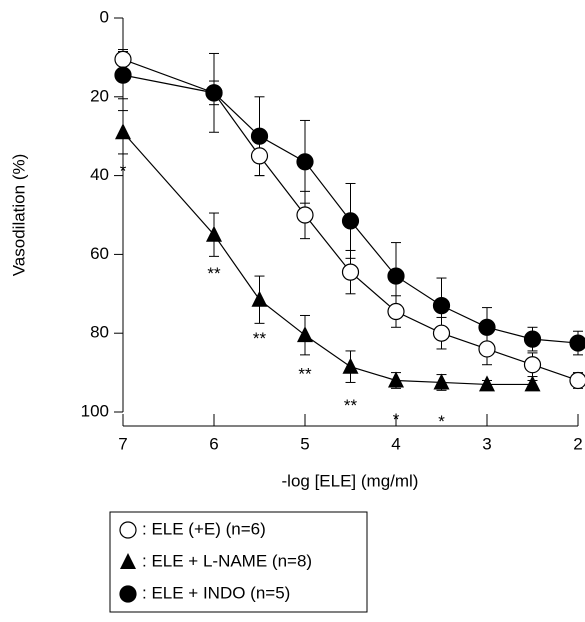  Describe the element at coordinates (95, 410) in the screenshot. I see `y-tick-label: 100` at that location.